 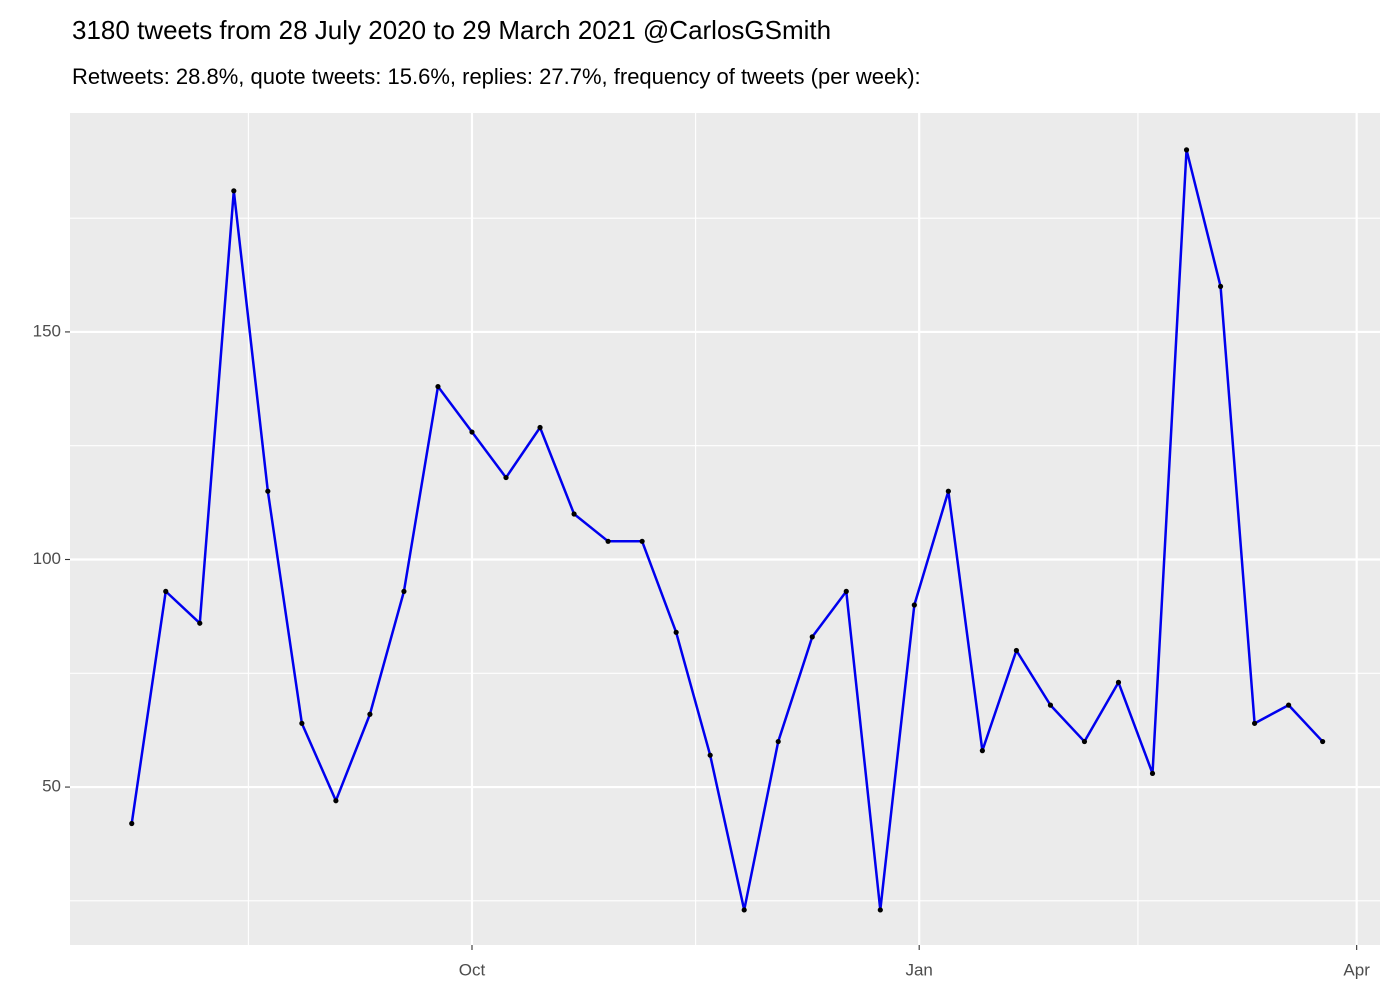 I want to click on y-tick-label: 50, so click(x=51, y=786).